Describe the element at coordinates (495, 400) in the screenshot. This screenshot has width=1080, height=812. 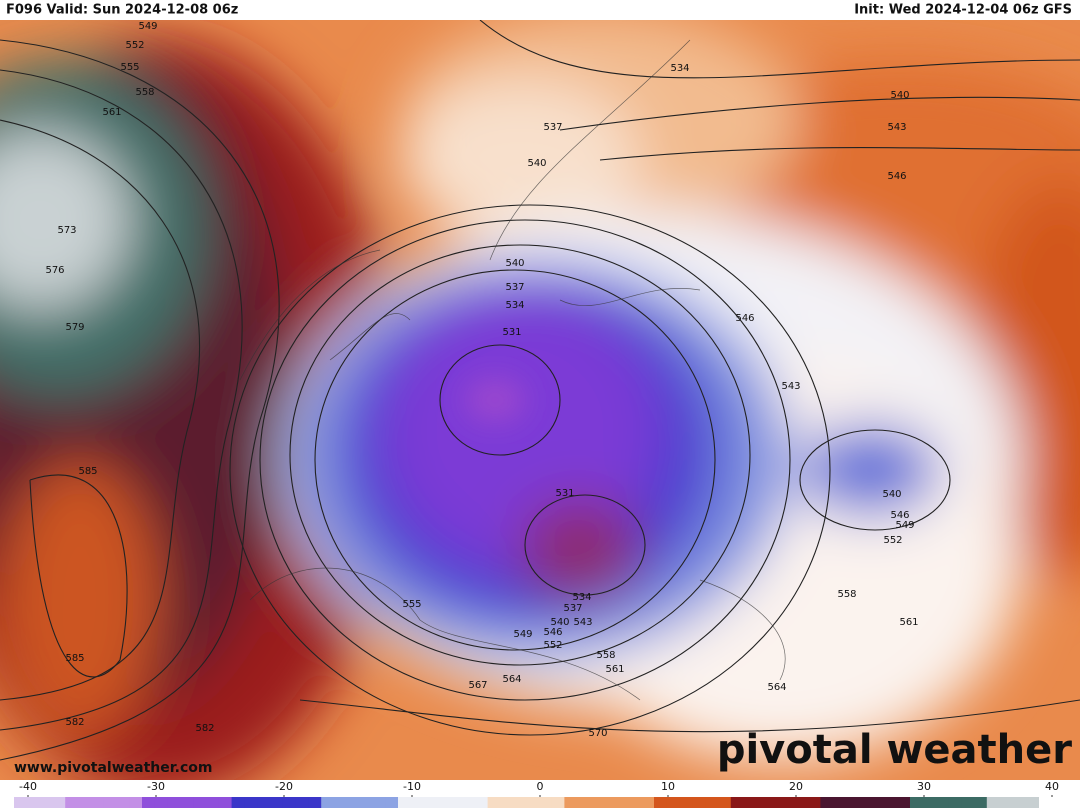
I see `low-core` at that location.